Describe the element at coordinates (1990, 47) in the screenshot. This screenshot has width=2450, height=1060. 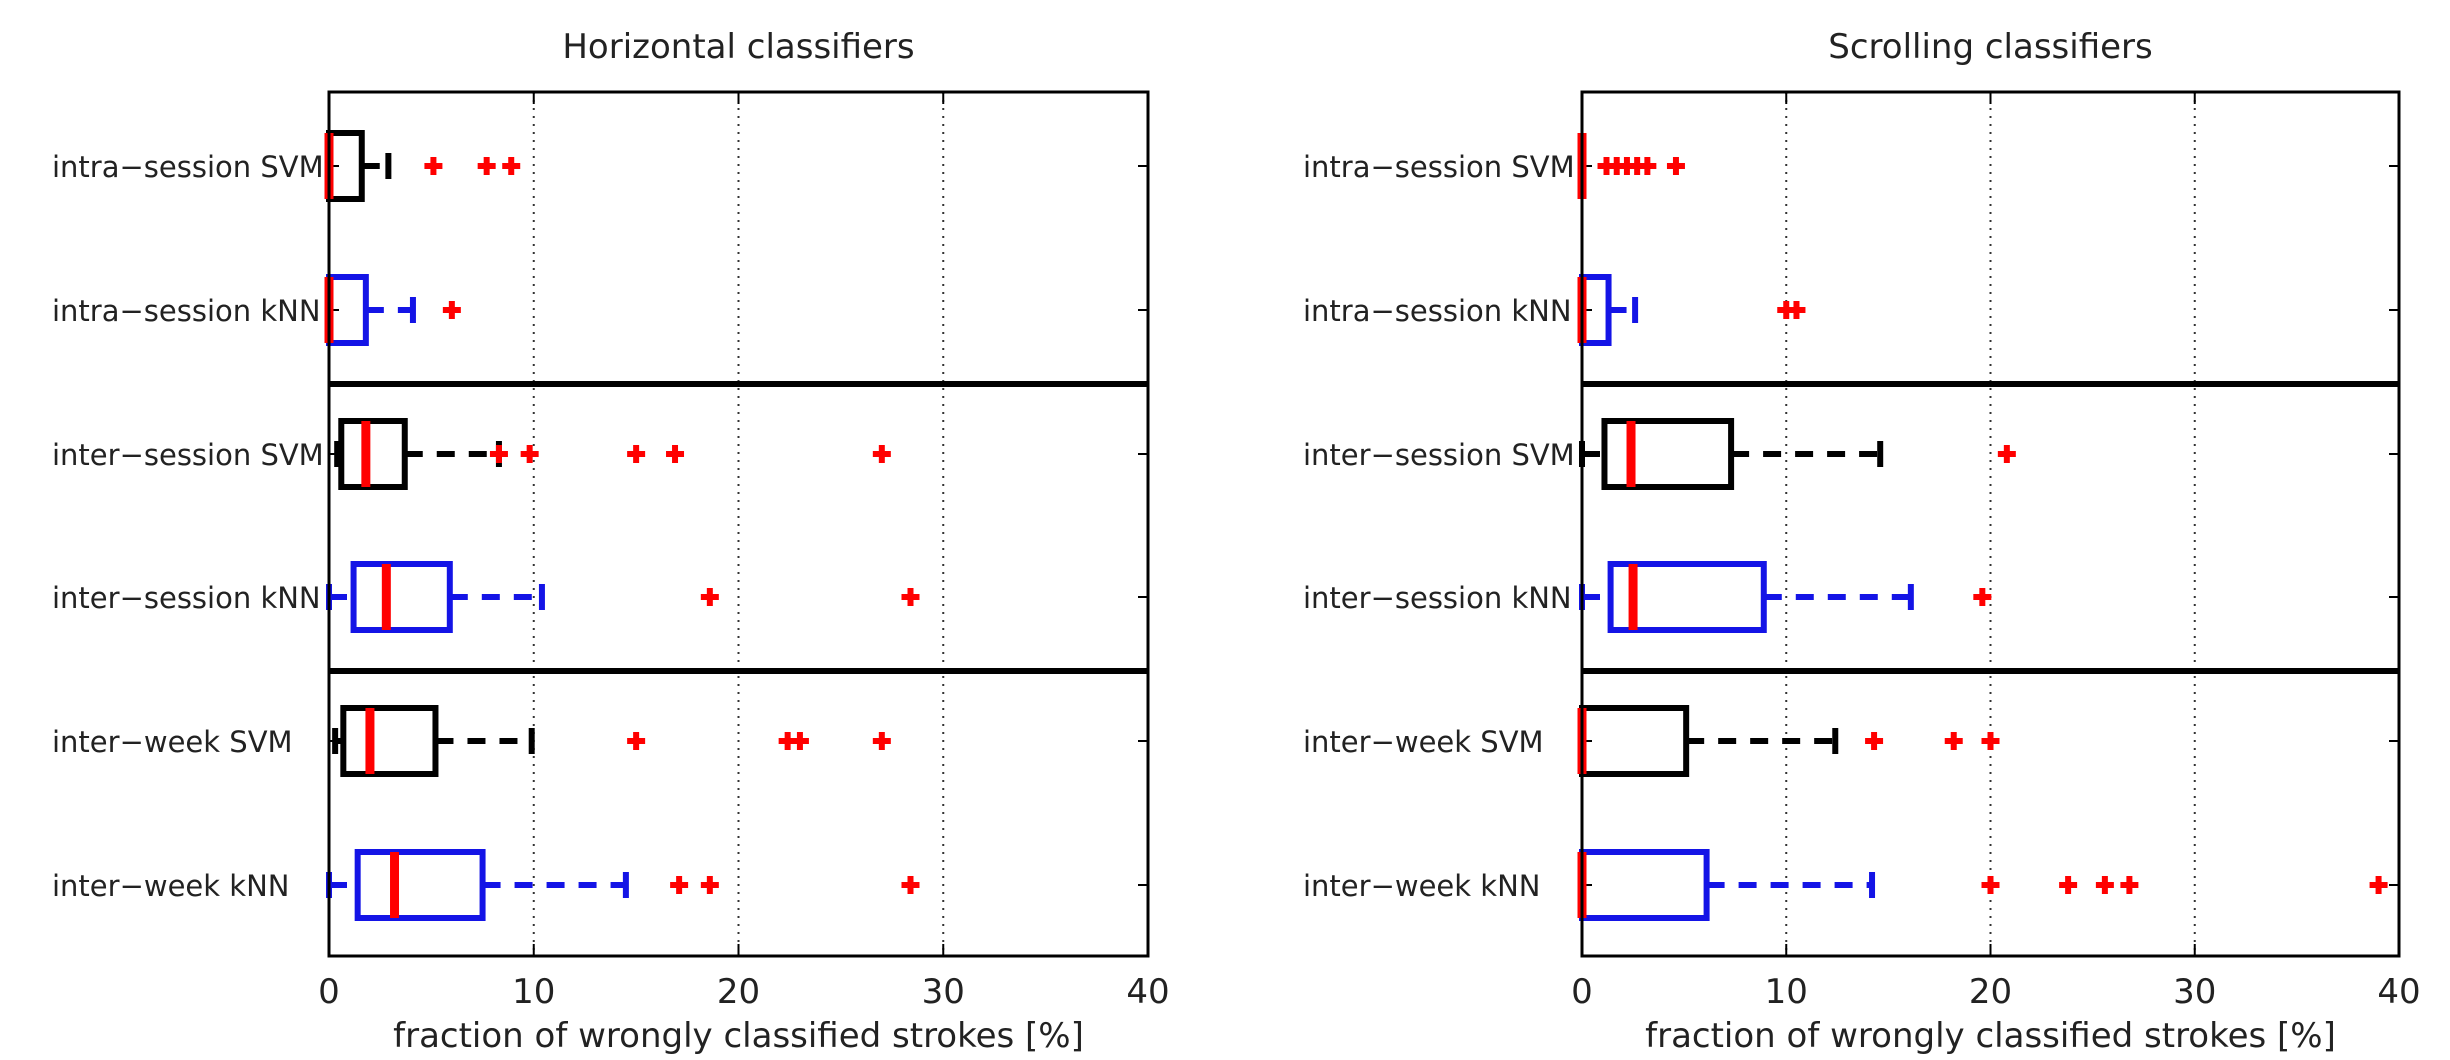
I see `chart-title: Scrolling classifiers` at that location.